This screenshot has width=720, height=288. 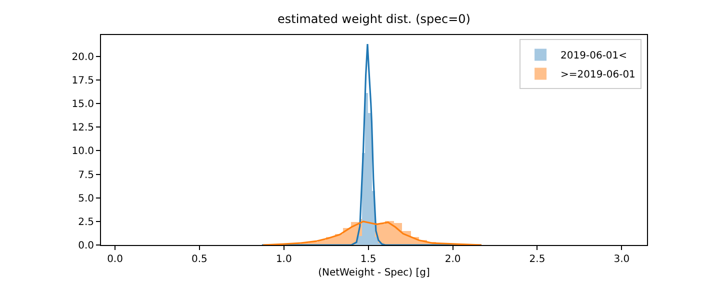 What do you see at coordinates (594, 56) in the screenshot?
I see `legend-label: 2019-06-01<` at bounding box center [594, 56].